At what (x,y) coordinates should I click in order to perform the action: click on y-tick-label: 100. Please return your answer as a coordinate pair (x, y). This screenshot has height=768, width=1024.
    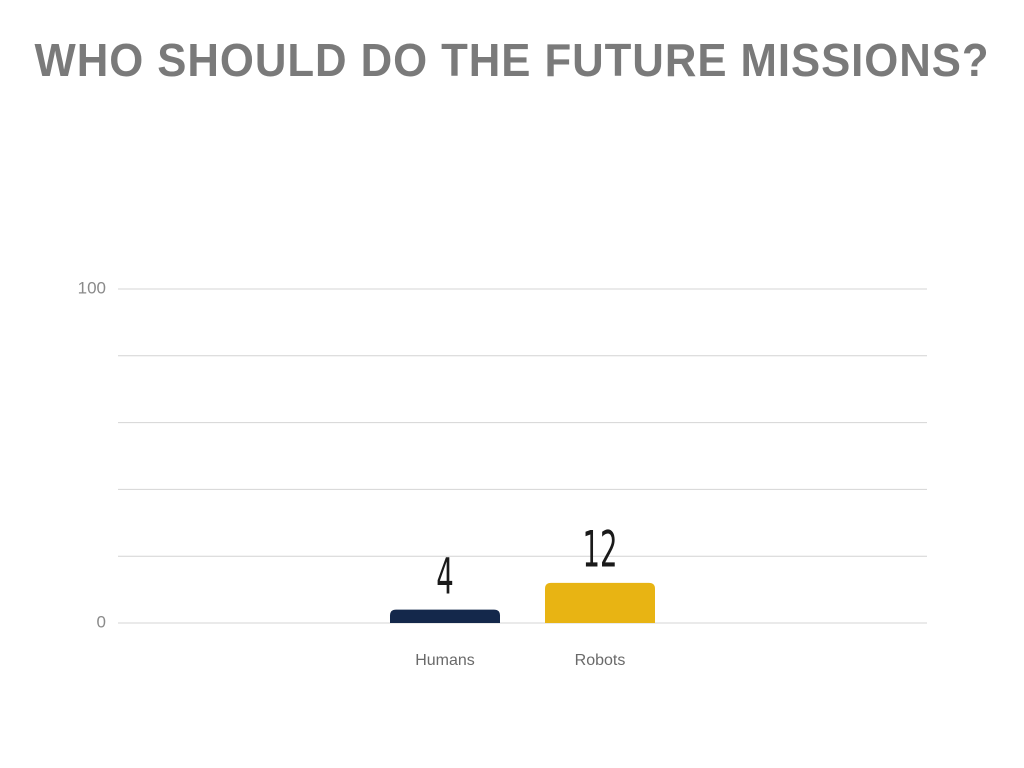
    Looking at the image, I should click on (92, 287).